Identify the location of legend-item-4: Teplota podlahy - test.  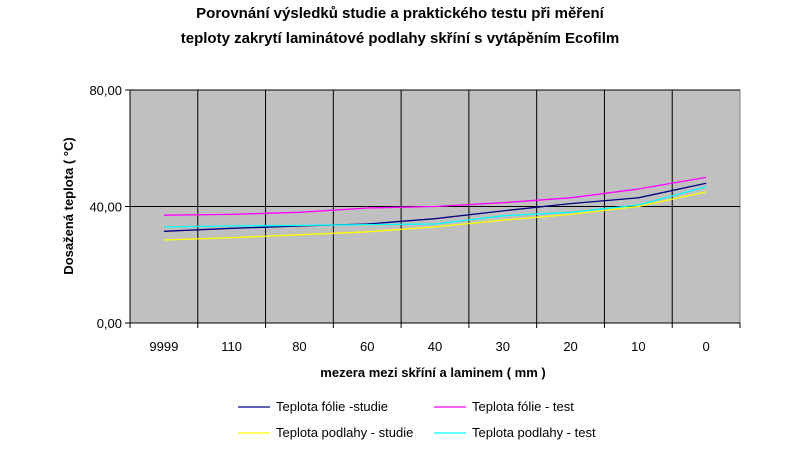
(515, 432).